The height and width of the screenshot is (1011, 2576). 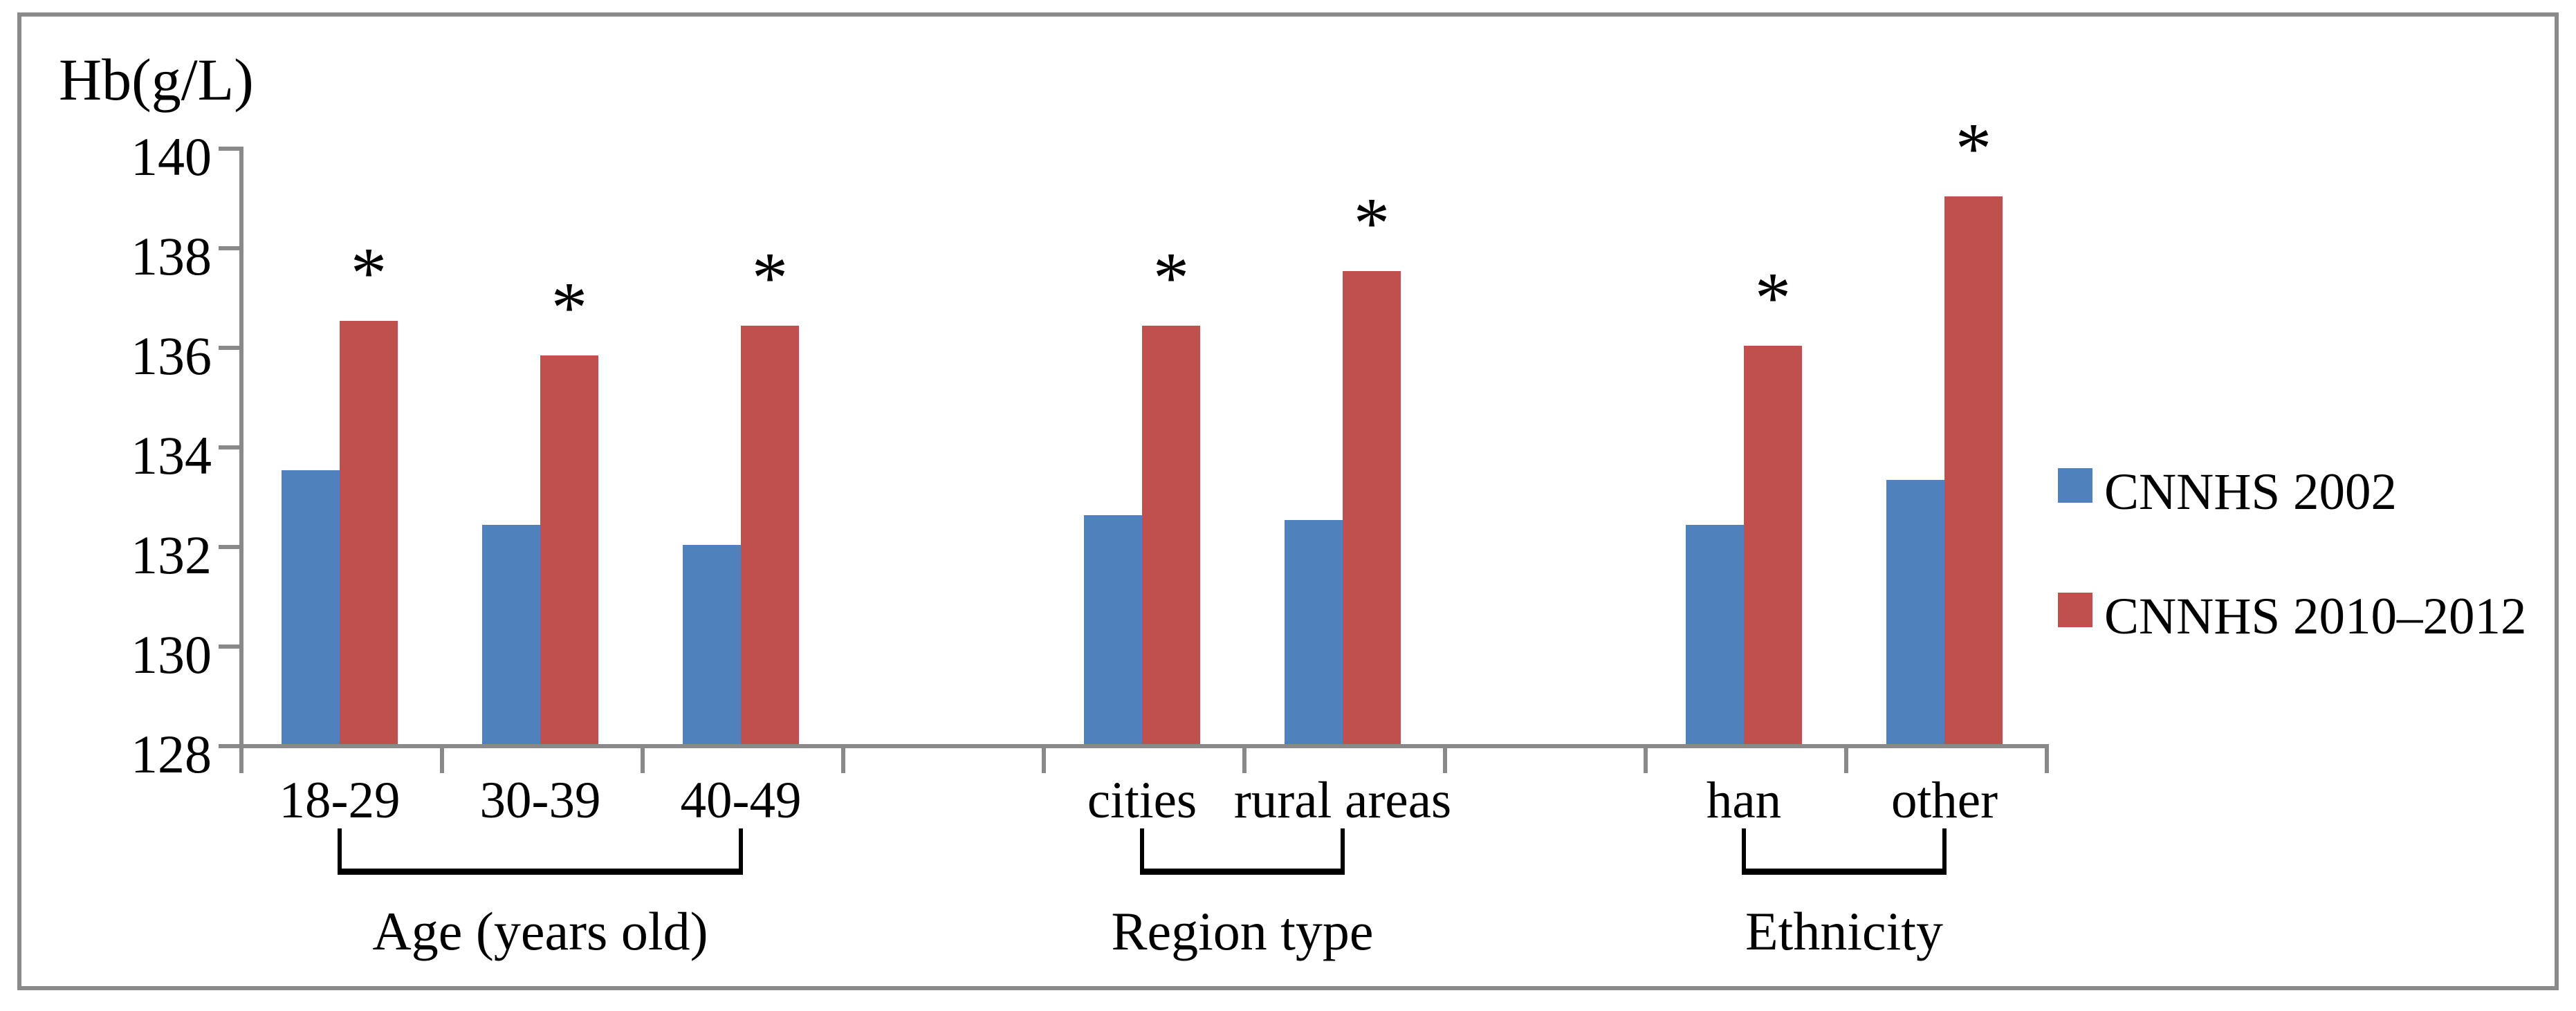 What do you see at coordinates (1773, 545) in the screenshot?
I see `bar-cnnhs-2010–2012-han` at bounding box center [1773, 545].